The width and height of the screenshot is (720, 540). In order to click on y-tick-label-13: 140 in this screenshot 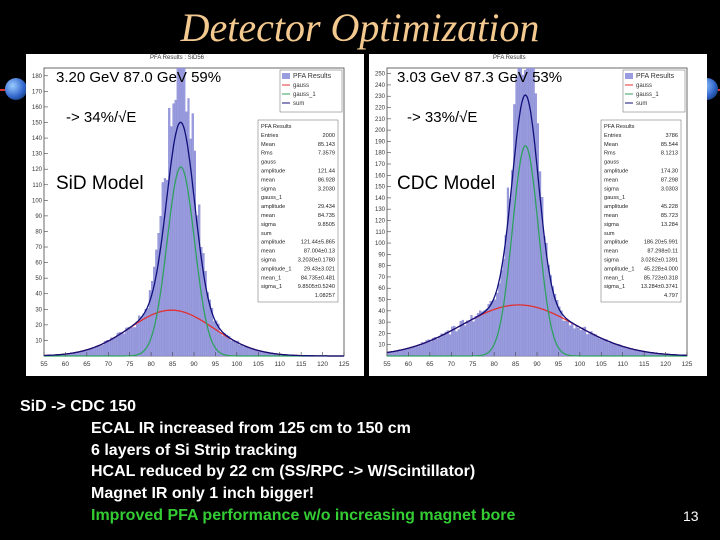, I will do `click(380, 199)`.